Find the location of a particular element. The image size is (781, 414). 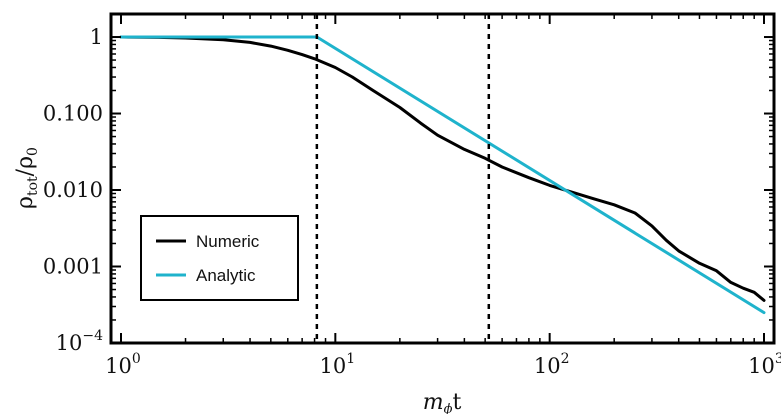

x-label-main: m is located at coordinates (433, 402).